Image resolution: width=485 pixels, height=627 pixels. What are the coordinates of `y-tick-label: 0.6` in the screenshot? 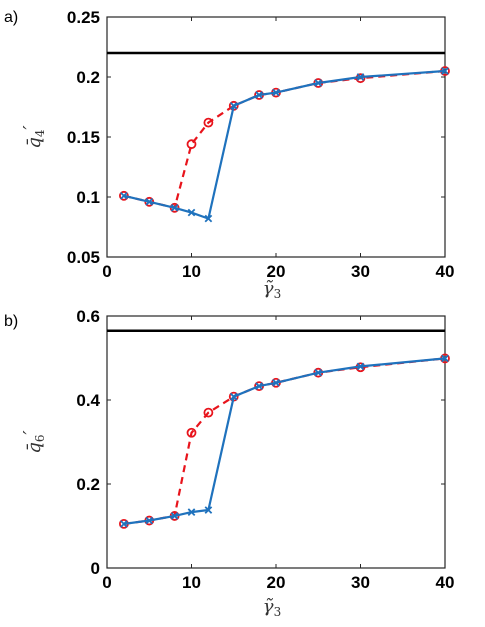 It's located at (88, 316).